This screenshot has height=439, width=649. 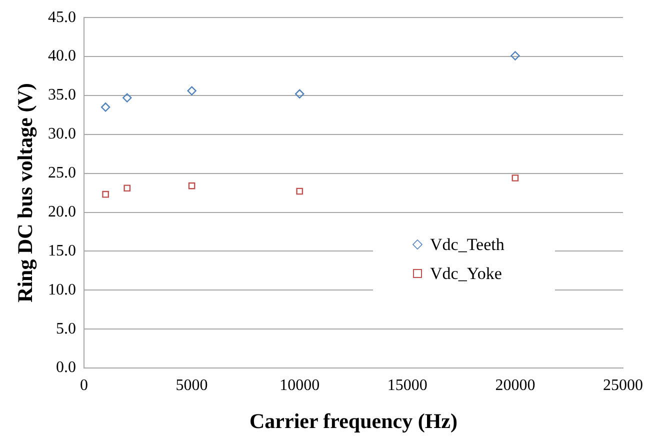 I want to click on y-tick-label: 25.0, so click(x=62, y=173).